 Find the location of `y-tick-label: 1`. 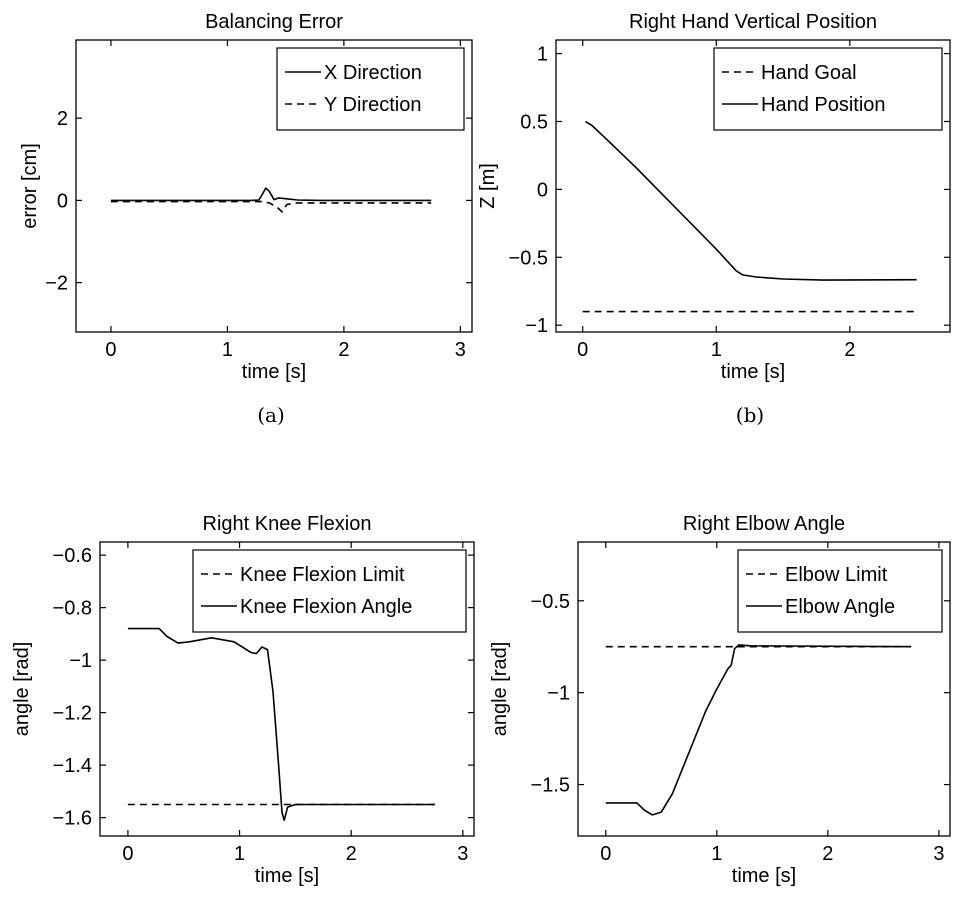

y-tick-label: 1 is located at coordinates (542, 55).